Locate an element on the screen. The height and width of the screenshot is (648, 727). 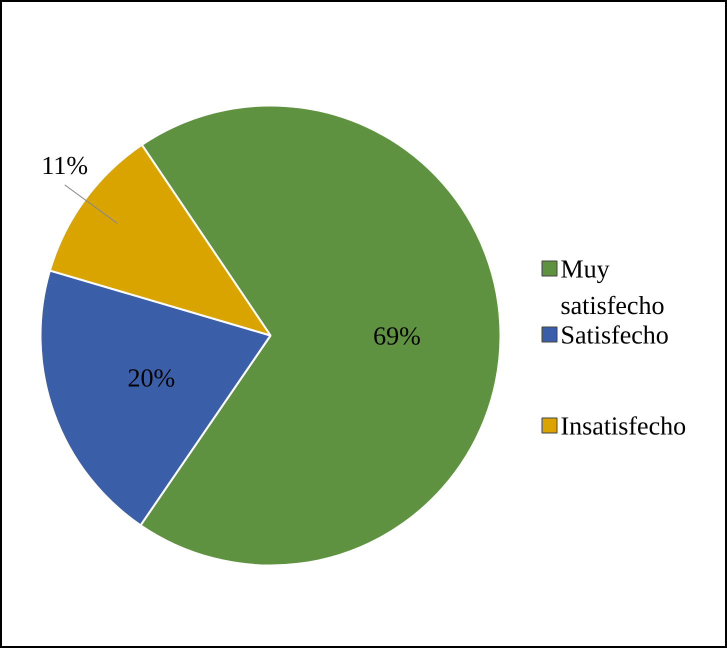
legend-label: Satisfecho is located at coordinates (614, 335).